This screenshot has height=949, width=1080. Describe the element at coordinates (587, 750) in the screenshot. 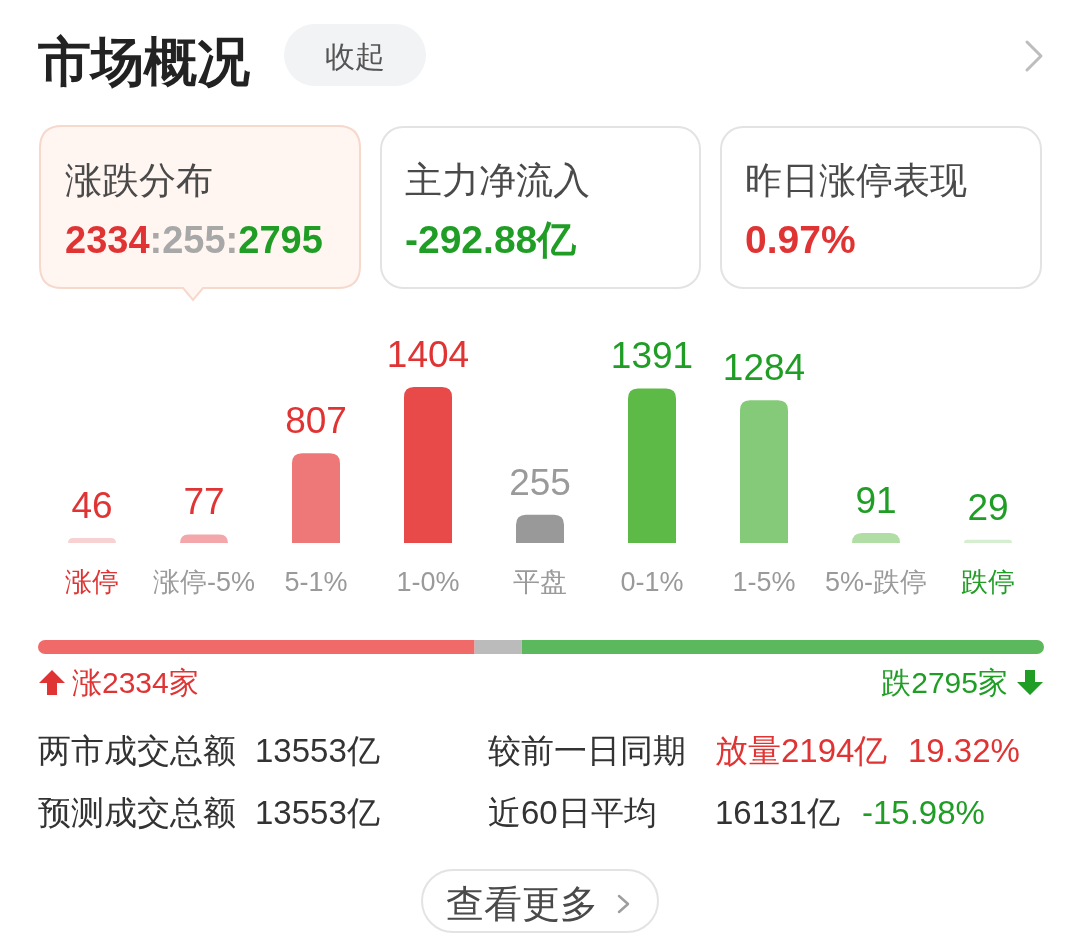

I see `annotation: 较前一日同期` at that location.